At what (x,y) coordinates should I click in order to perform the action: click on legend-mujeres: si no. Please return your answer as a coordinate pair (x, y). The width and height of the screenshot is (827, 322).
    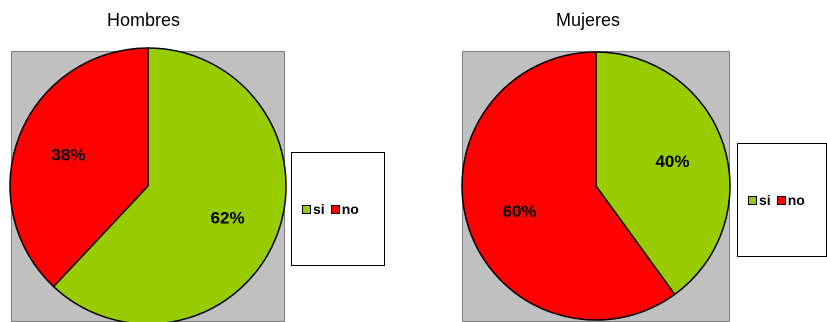
    Looking at the image, I should click on (782, 200).